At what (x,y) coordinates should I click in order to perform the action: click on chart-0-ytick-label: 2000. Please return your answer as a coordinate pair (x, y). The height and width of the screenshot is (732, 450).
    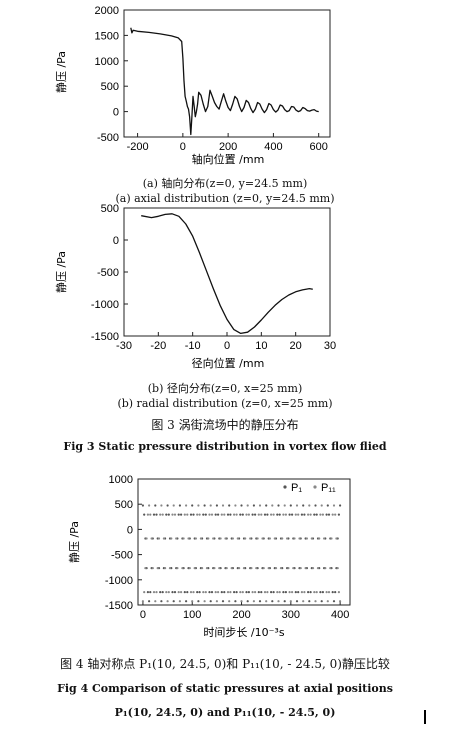
    Looking at the image, I should click on (107, 11).